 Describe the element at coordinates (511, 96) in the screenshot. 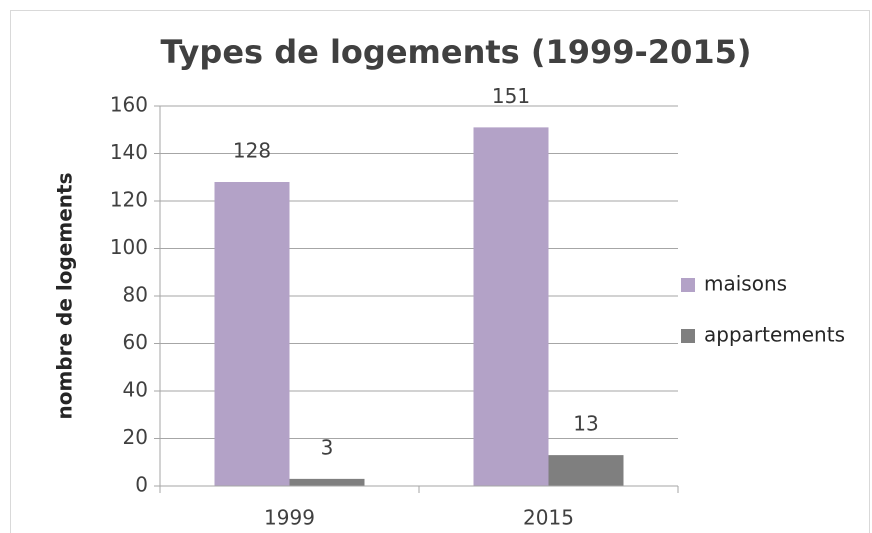

I see `value-label: 151` at that location.